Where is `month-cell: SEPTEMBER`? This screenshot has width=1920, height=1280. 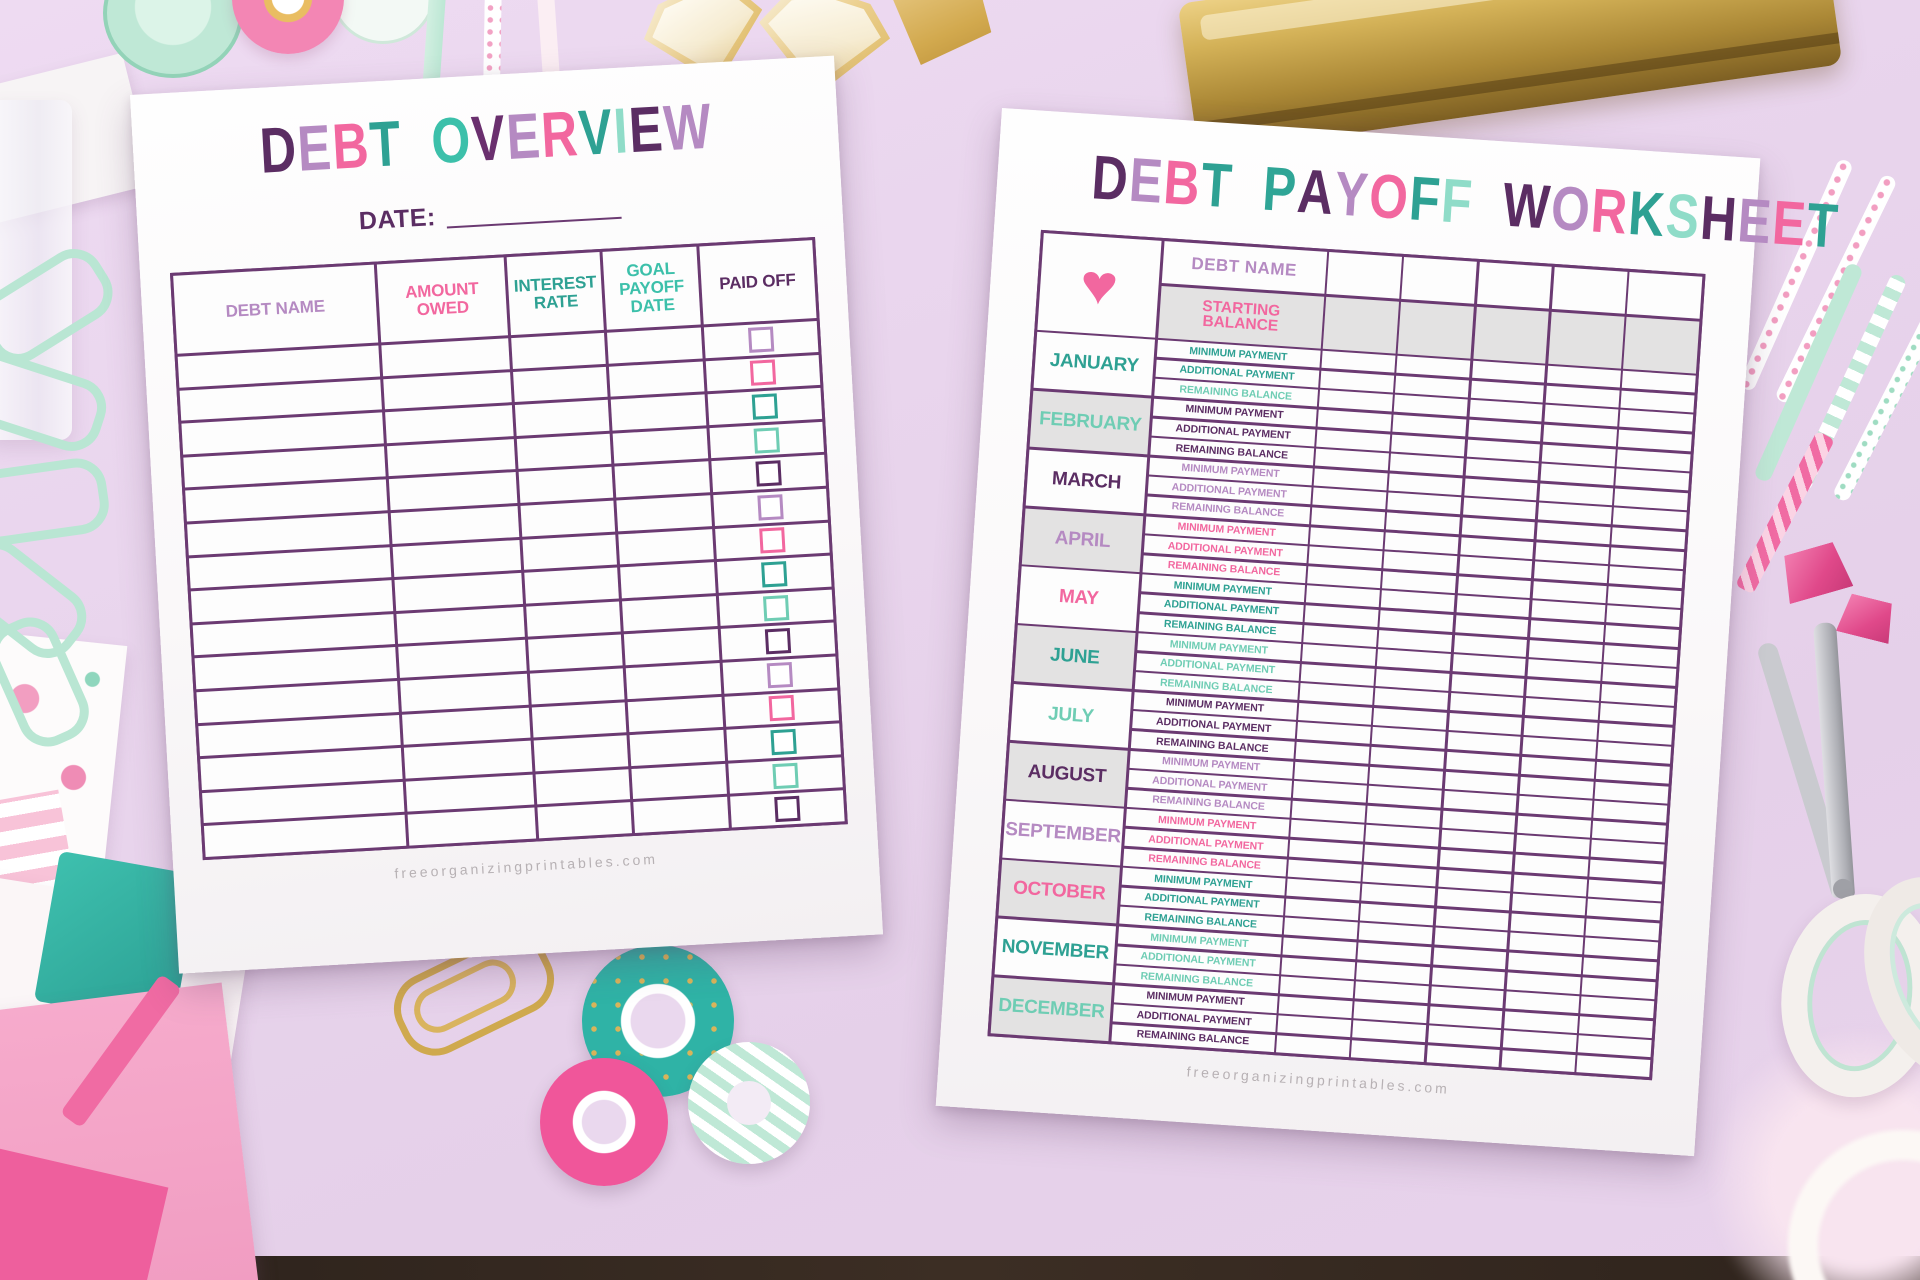
month-cell: SEPTEMBER is located at coordinates (1063, 833).